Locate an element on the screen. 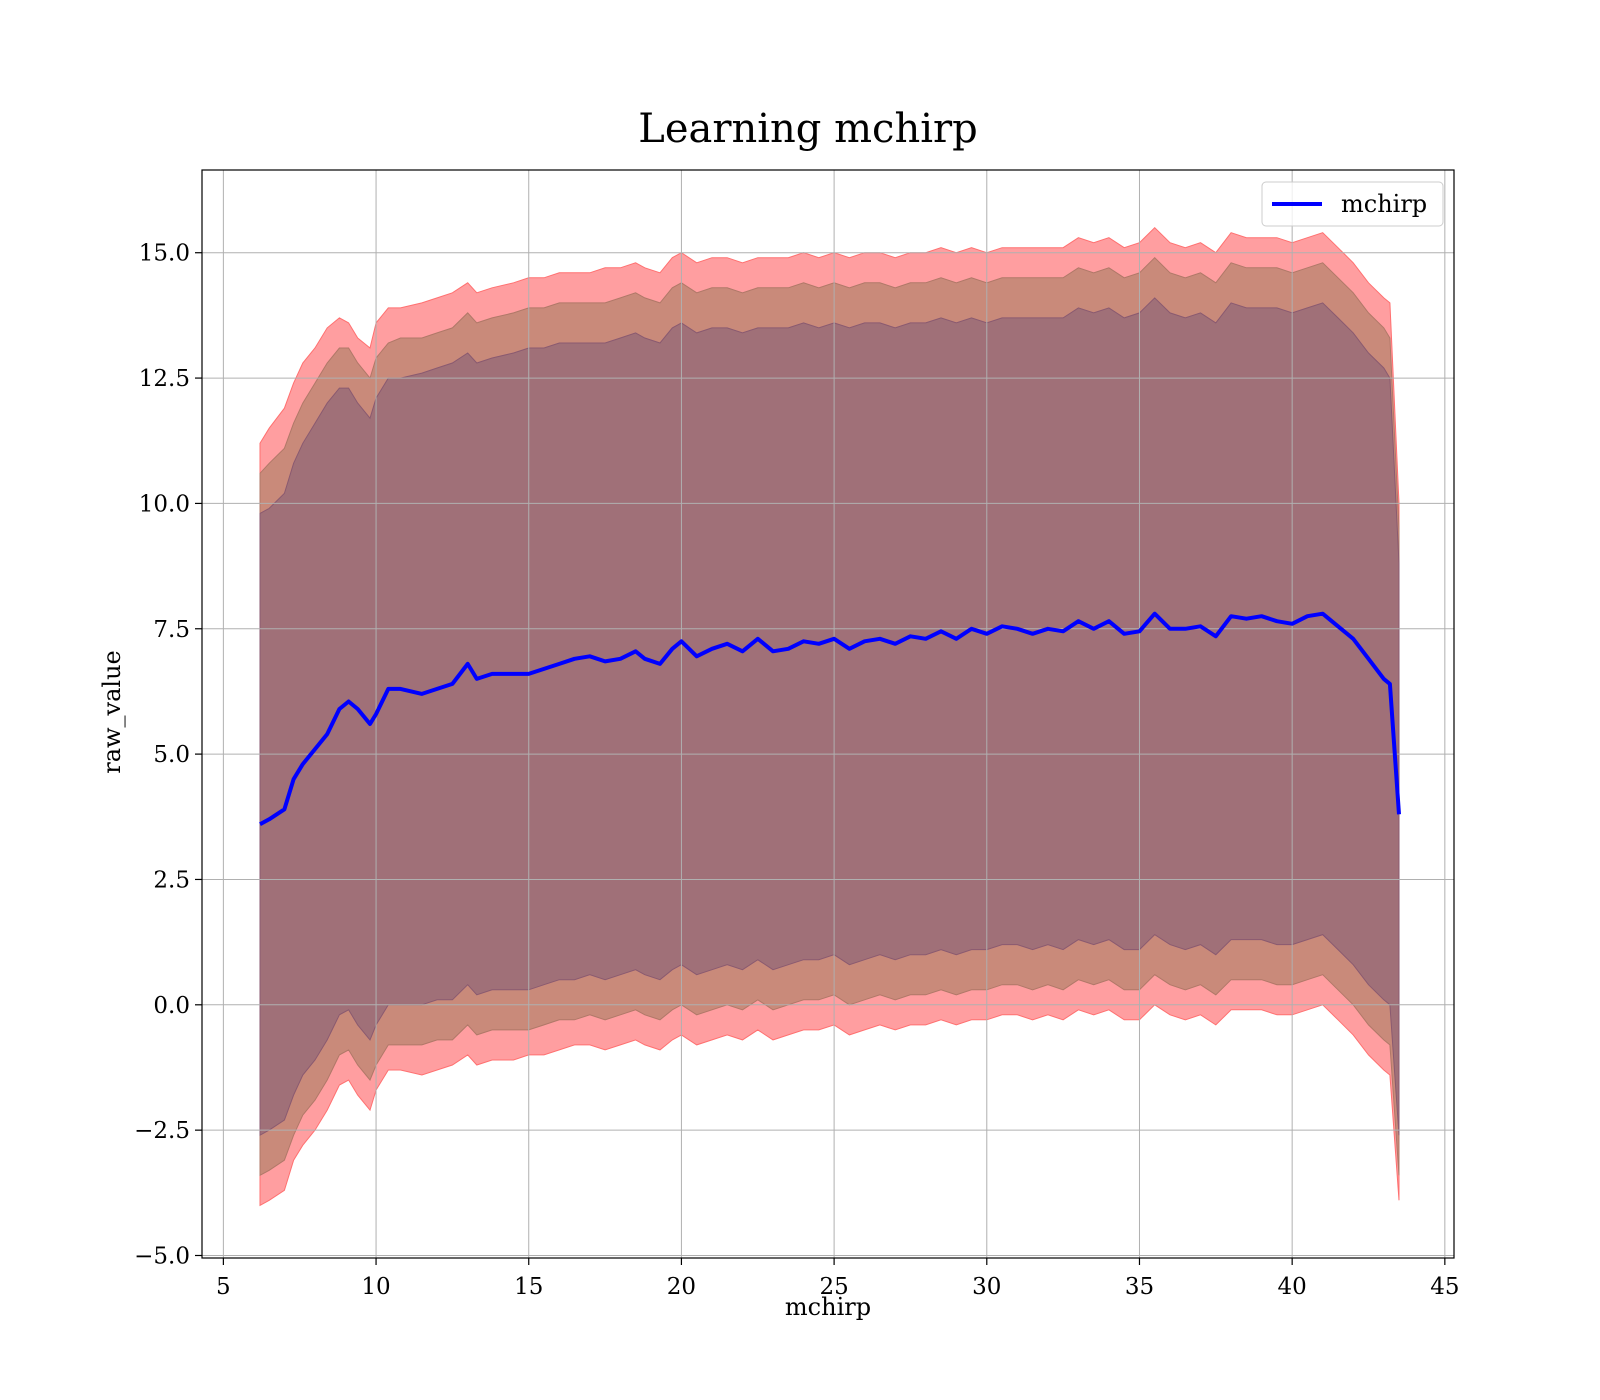  x-tick-label: 45 is located at coordinates (1444, 1287).